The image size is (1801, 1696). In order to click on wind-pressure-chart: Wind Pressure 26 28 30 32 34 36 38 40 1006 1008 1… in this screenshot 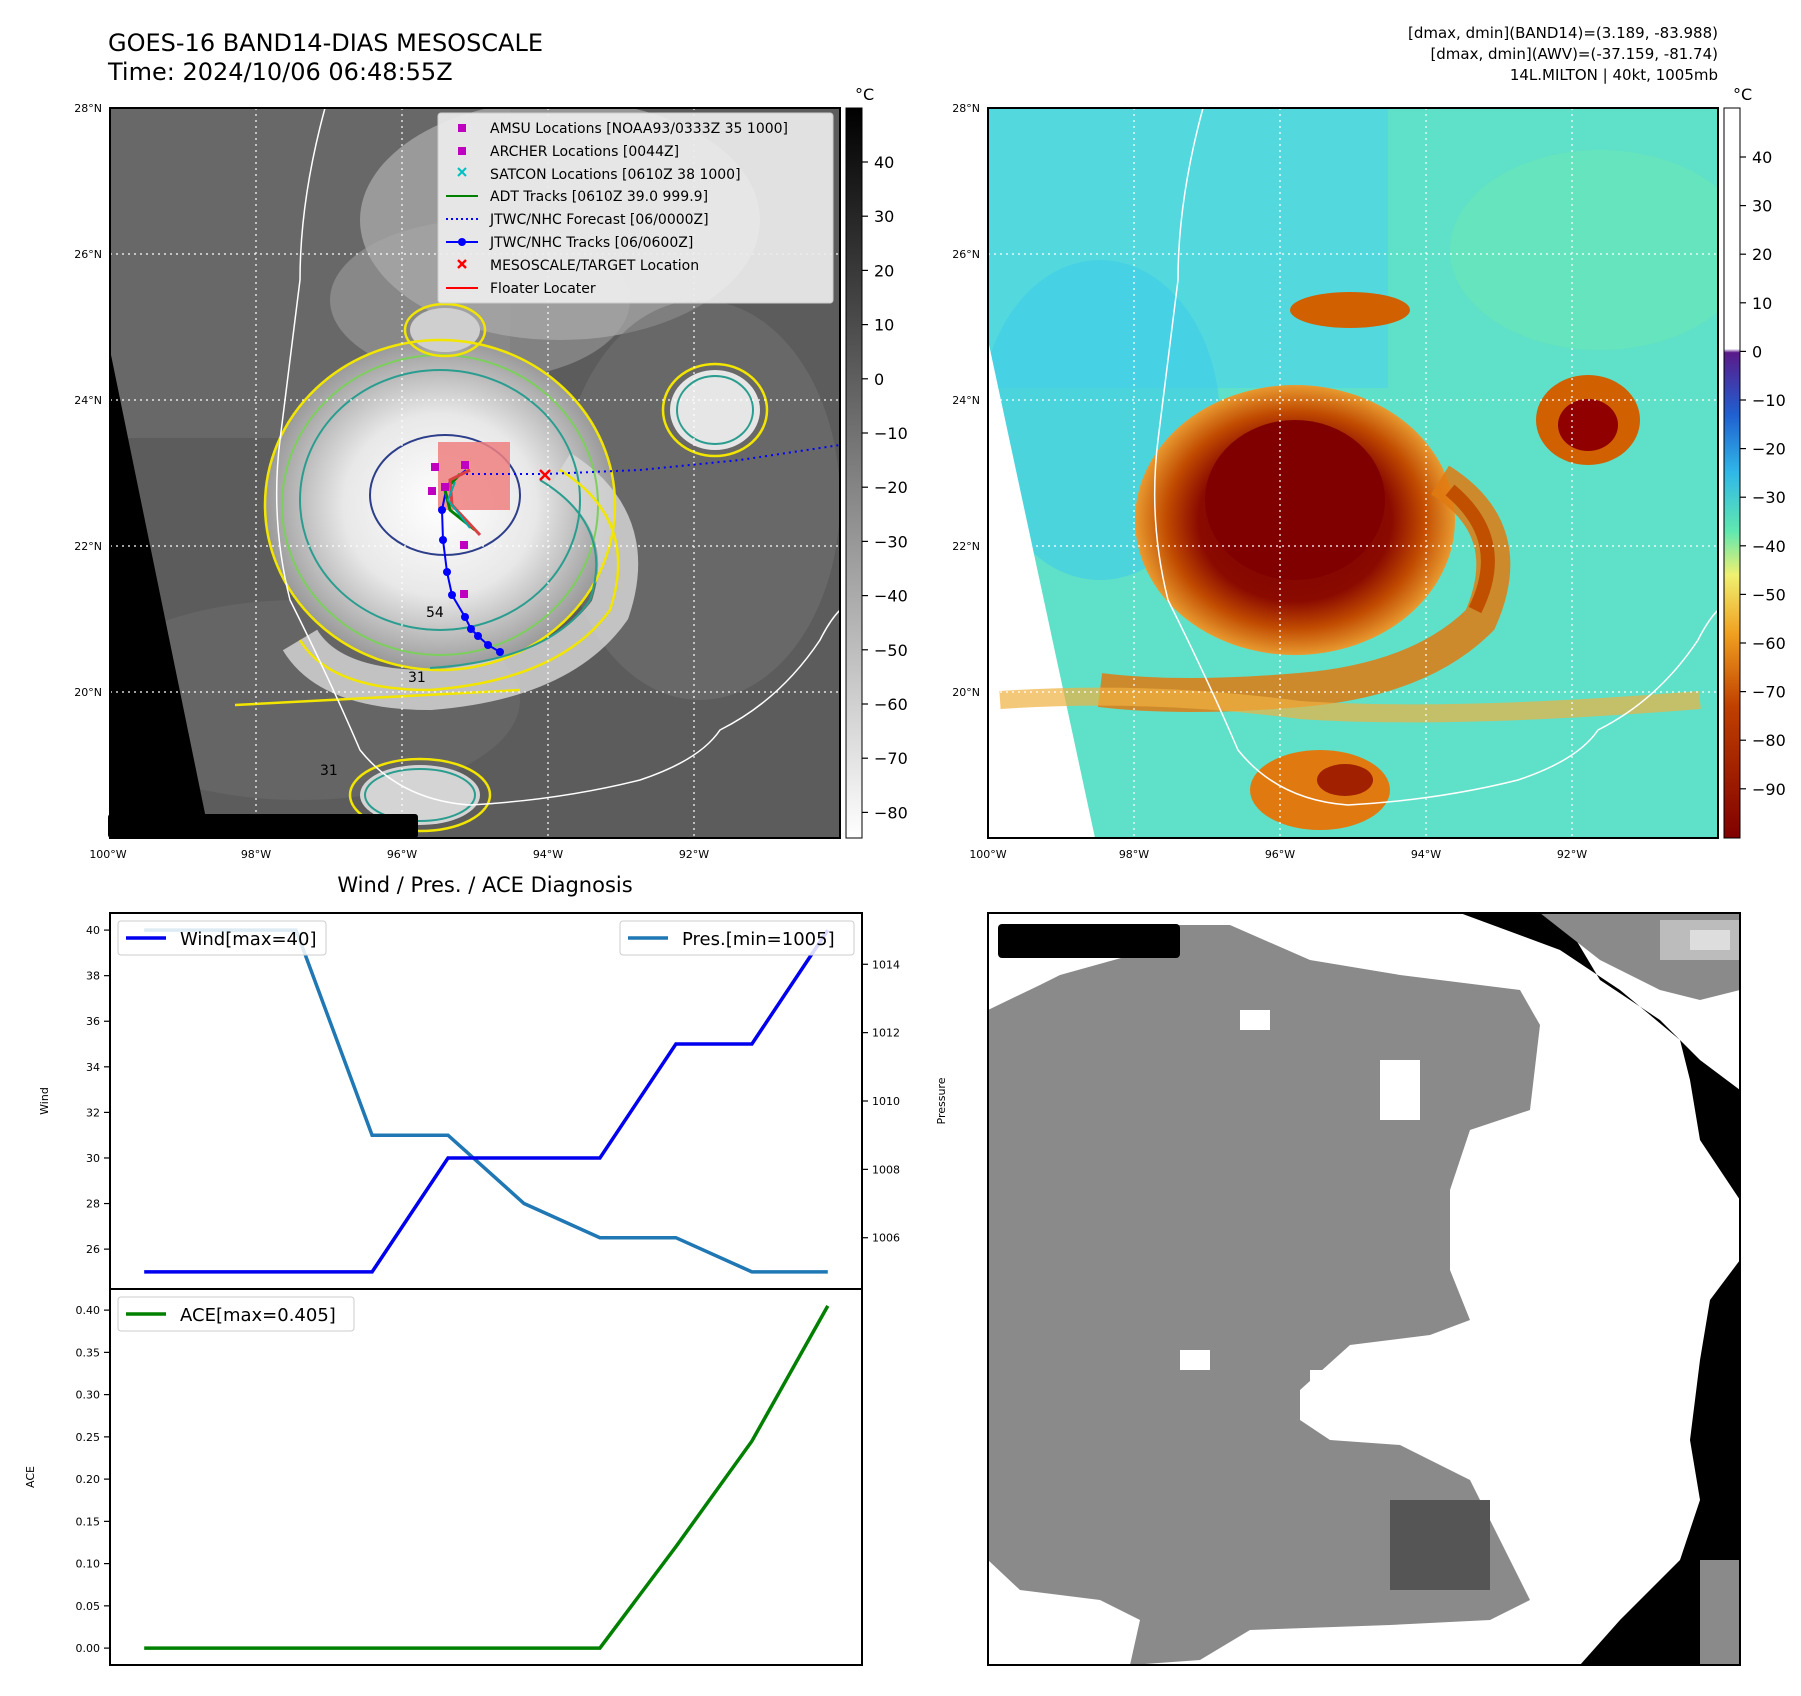, I will do `click(493, 1101)`.